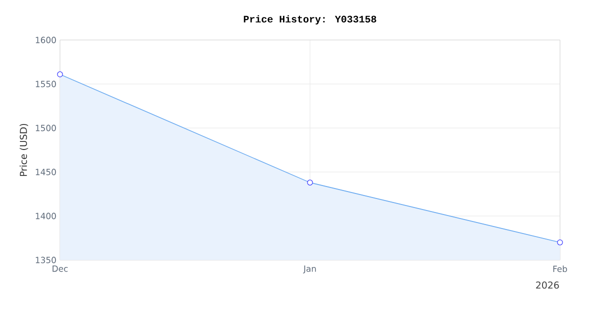 The height and width of the screenshot is (320, 600). What do you see at coordinates (46, 172) in the screenshot?
I see `y-tick-label: 1450` at bounding box center [46, 172].